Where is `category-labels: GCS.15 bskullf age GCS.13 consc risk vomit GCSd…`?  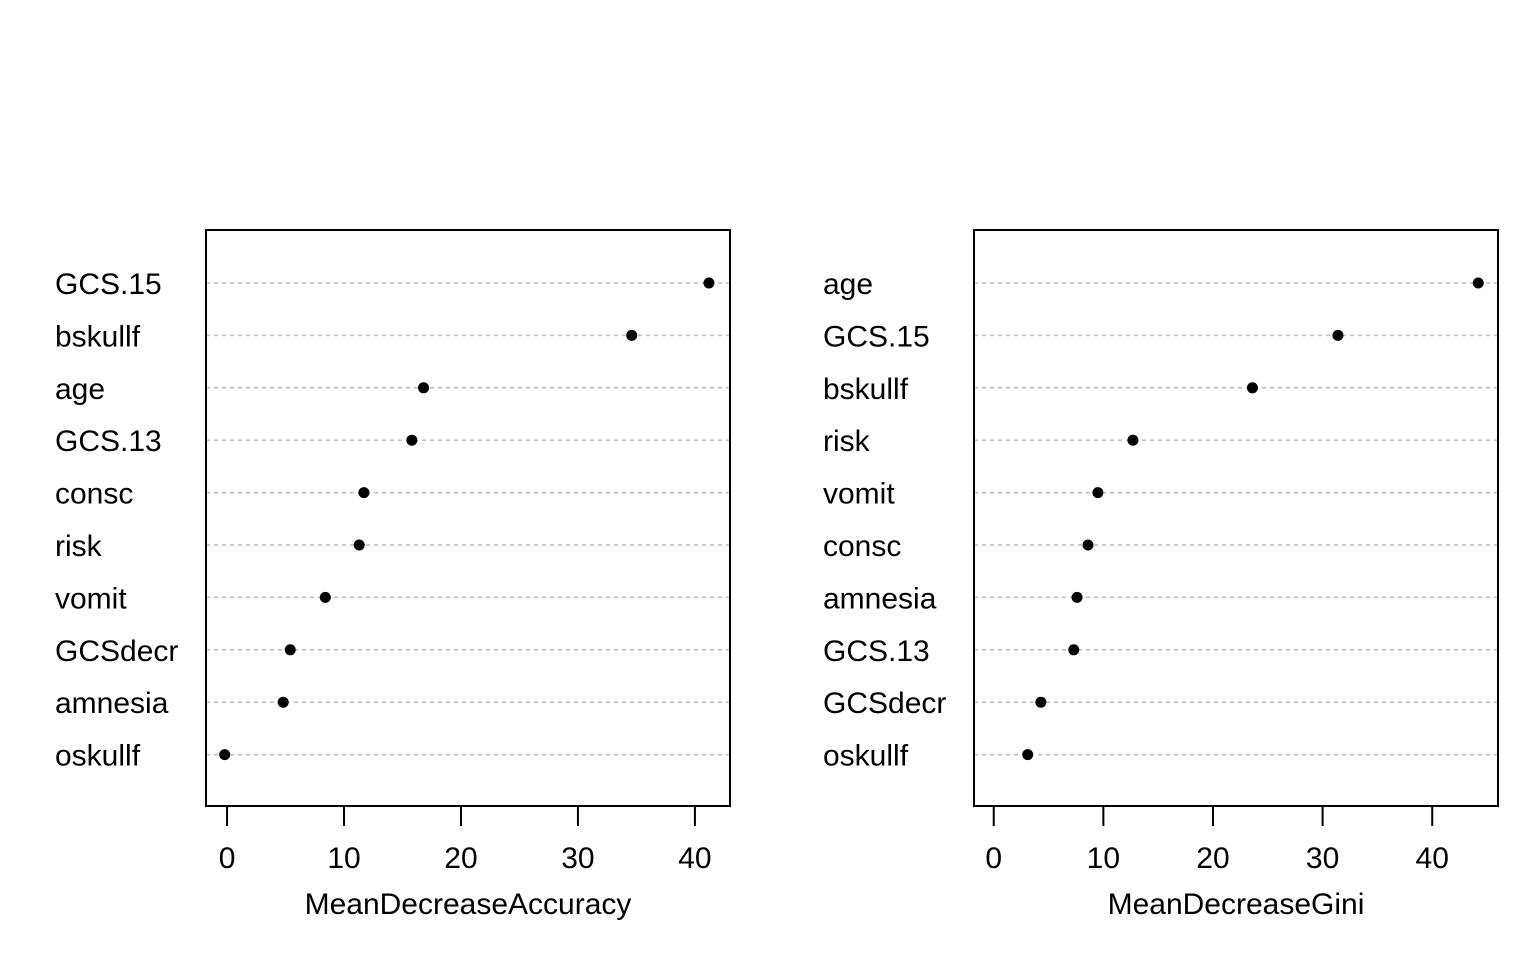 category-labels: GCS.15 bskullf age GCS.13 consc risk vomit GCSd… is located at coordinates (116, 520).